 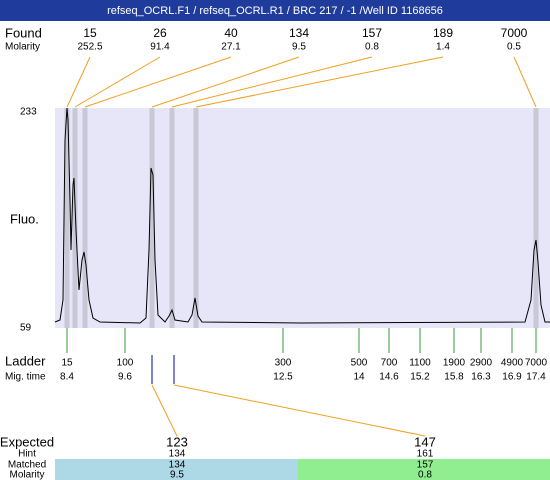 I want to click on found-molarity: 91.4, so click(x=160, y=47).